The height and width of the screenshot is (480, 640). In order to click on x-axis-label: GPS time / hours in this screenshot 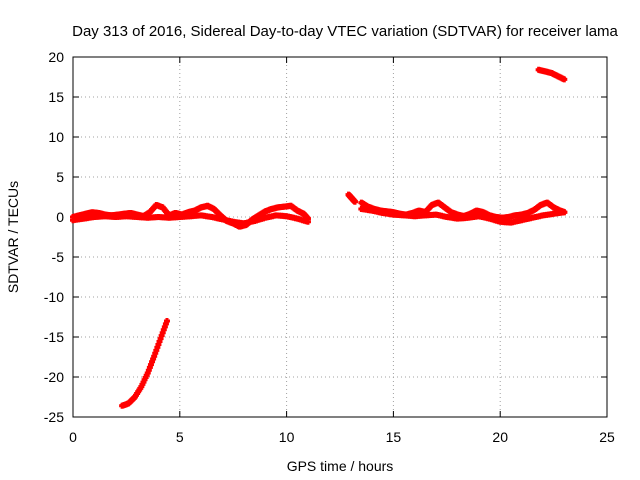, I will do `click(340, 466)`.